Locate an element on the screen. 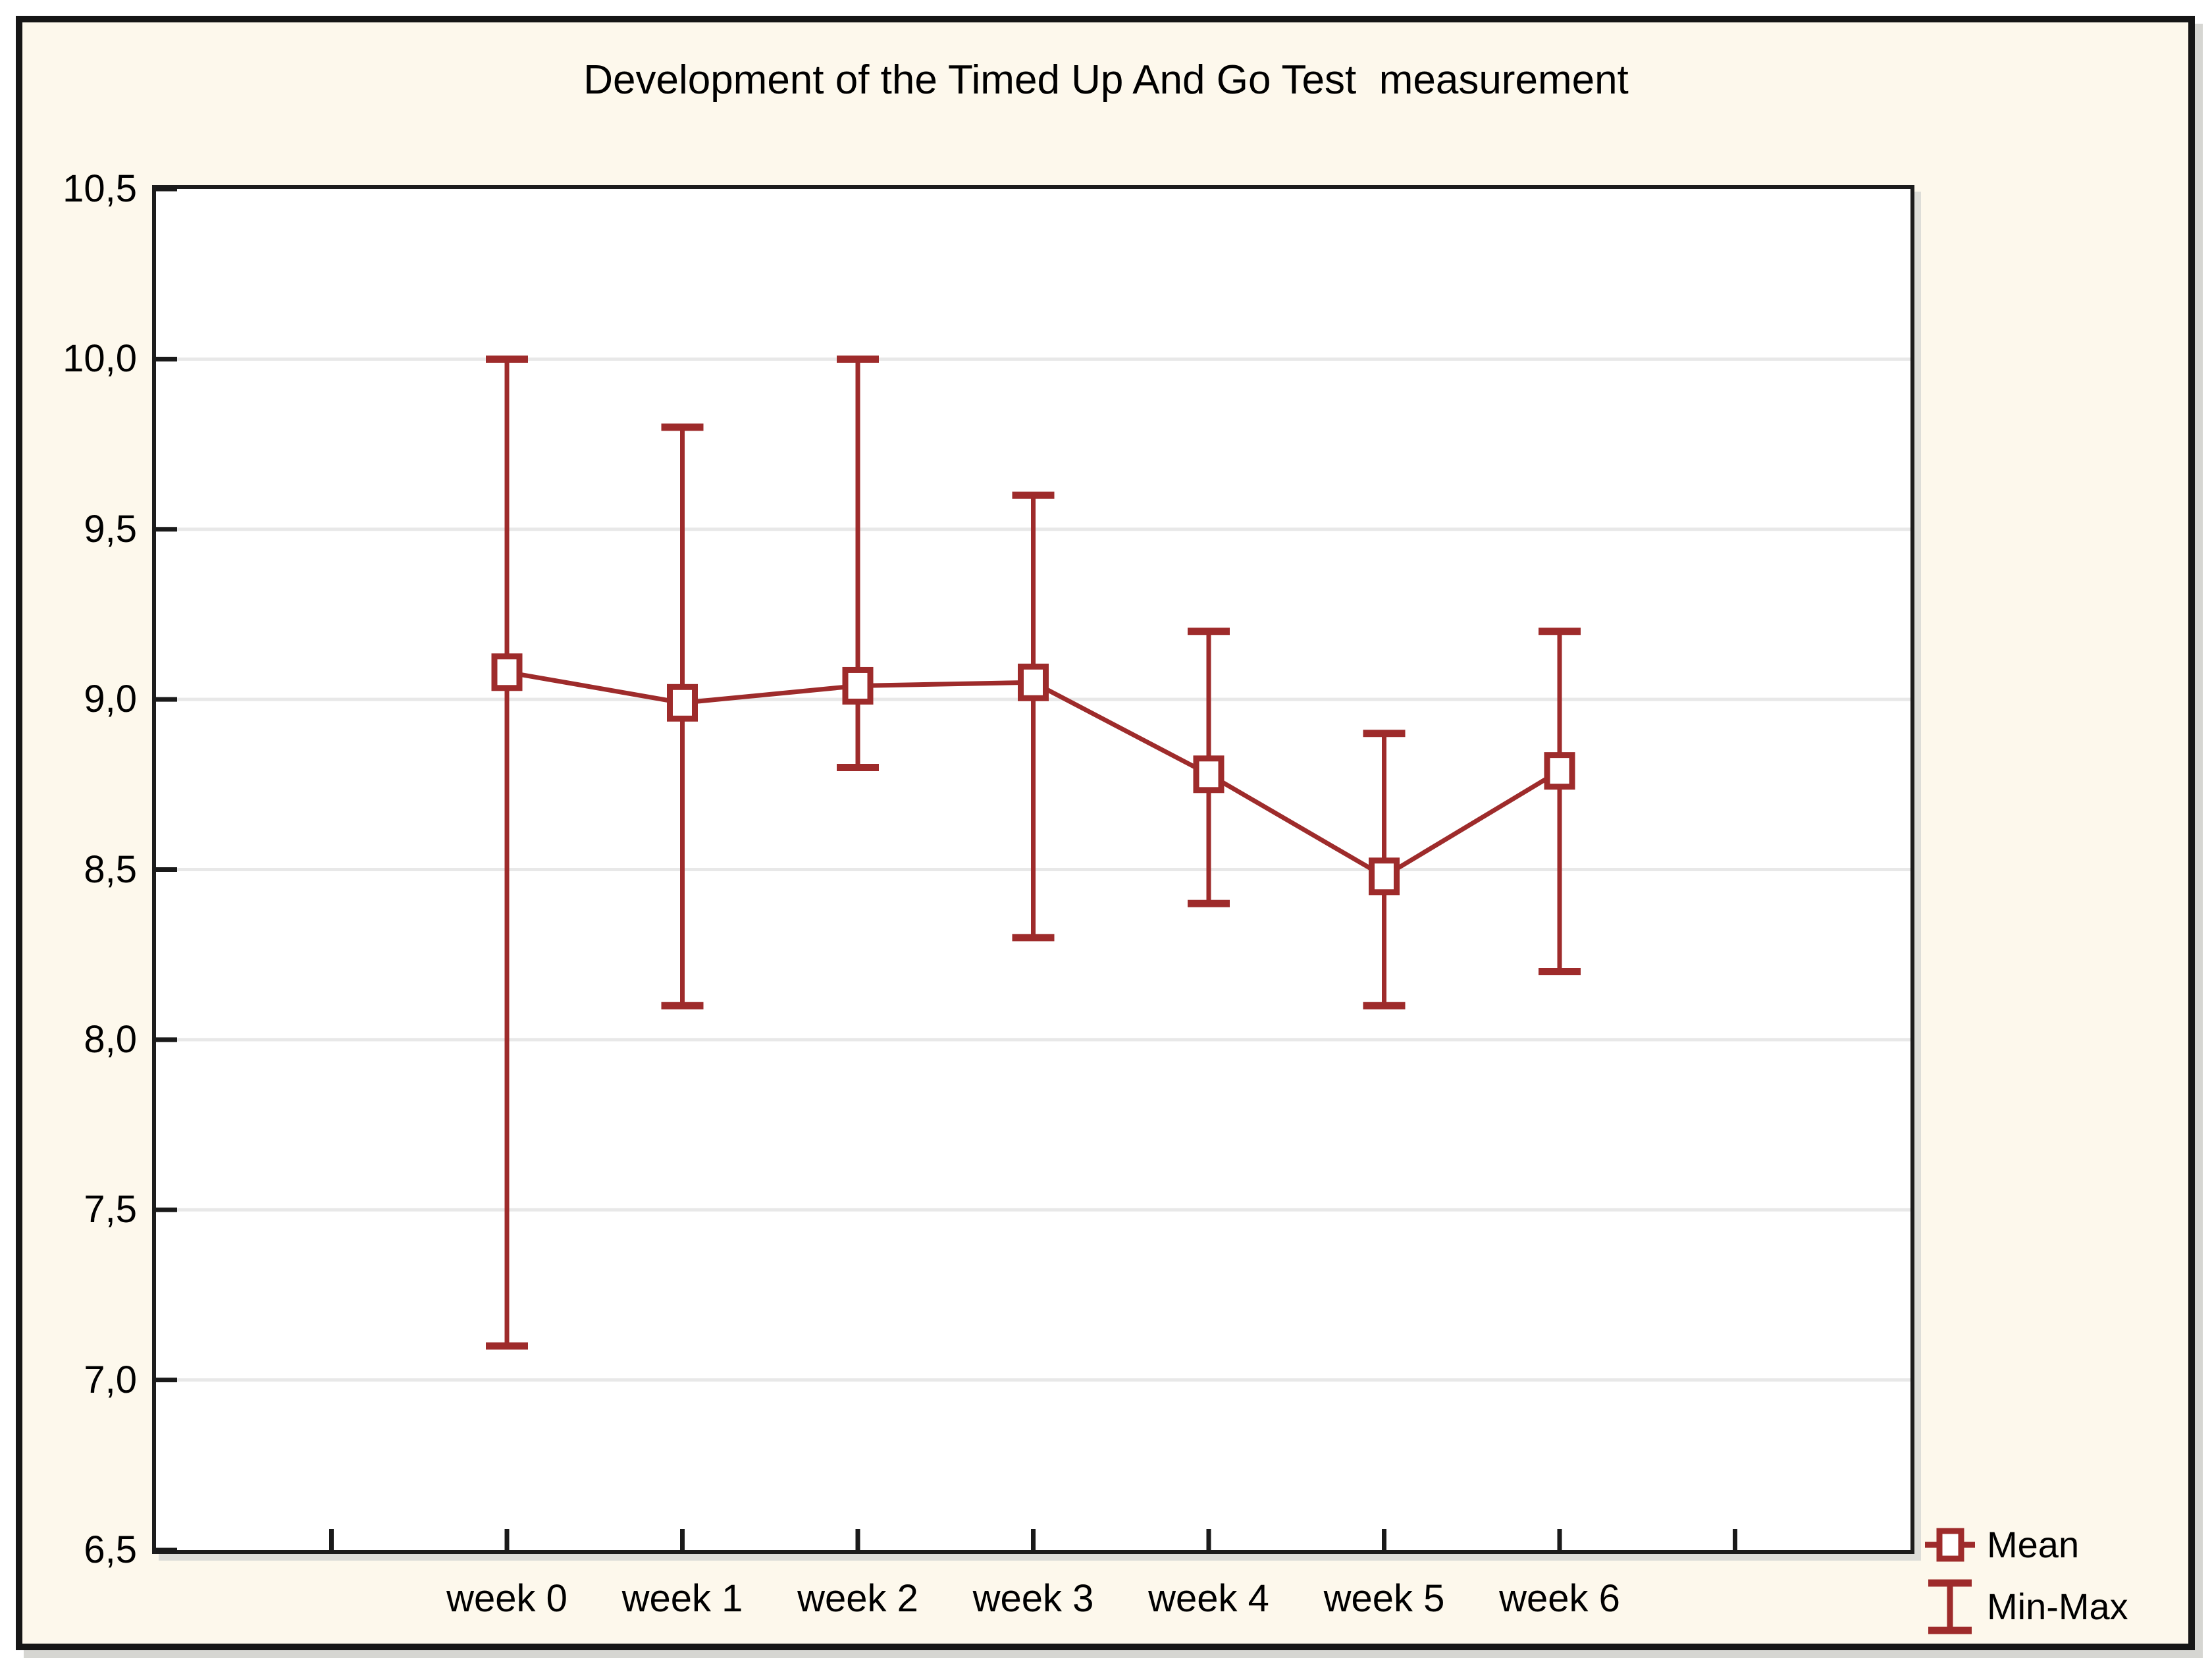  x-tick-label: week 4 is located at coordinates (1208, 1598).